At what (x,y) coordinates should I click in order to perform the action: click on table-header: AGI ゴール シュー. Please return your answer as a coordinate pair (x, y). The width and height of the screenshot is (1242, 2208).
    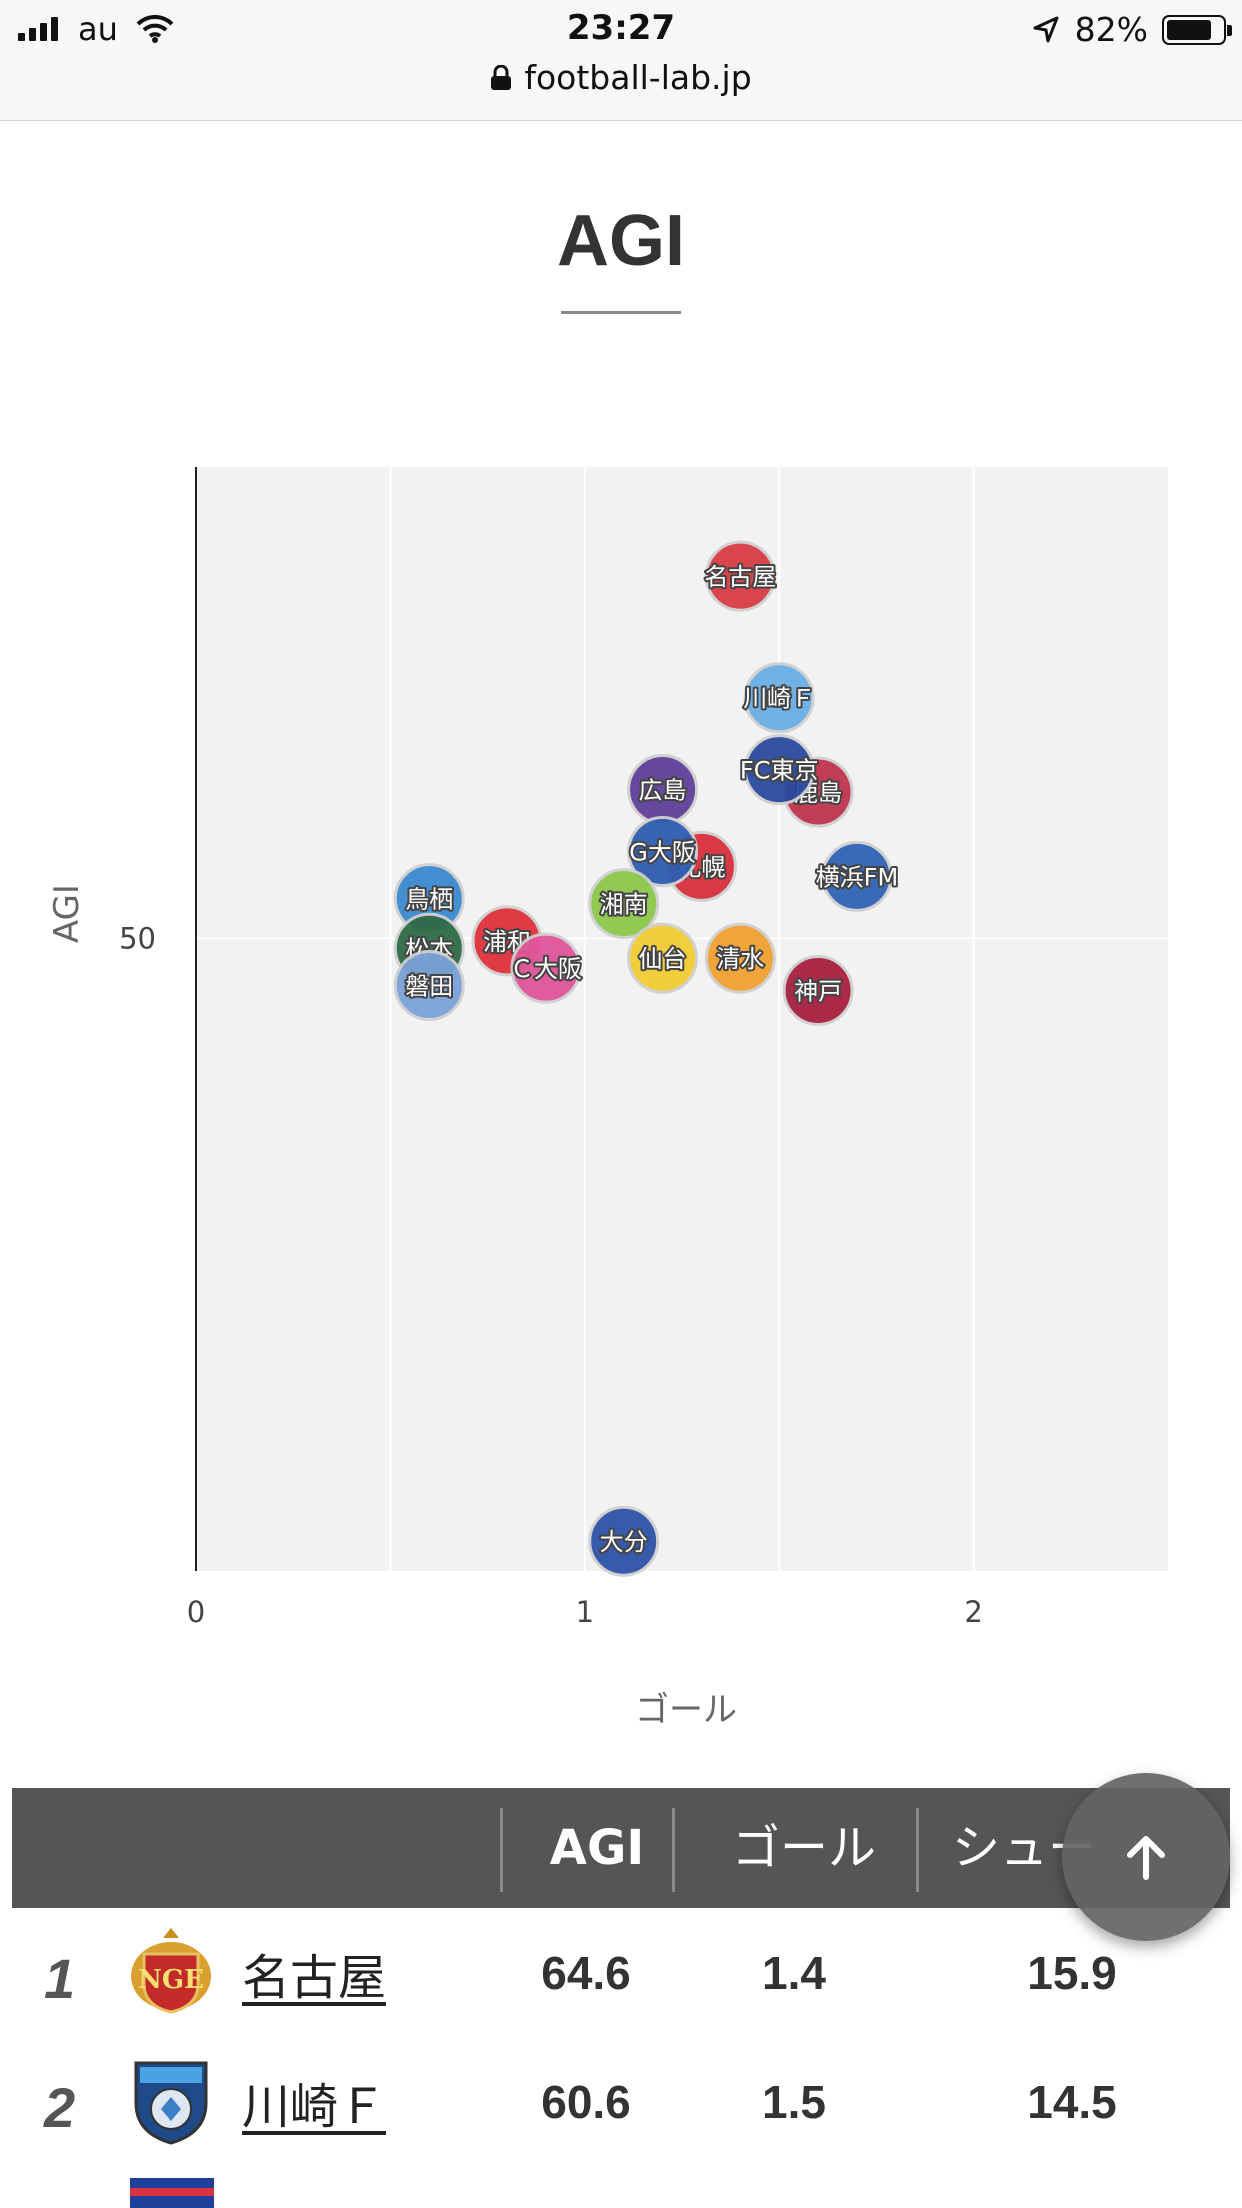
    Looking at the image, I should click on (621, 1848).